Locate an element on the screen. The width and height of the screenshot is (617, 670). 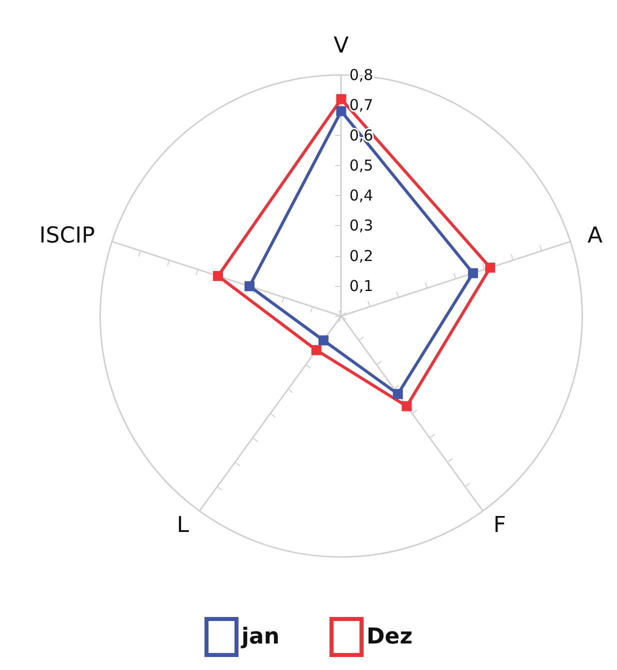
spoke-label: ISCIP is located at coordinates (67, 235).